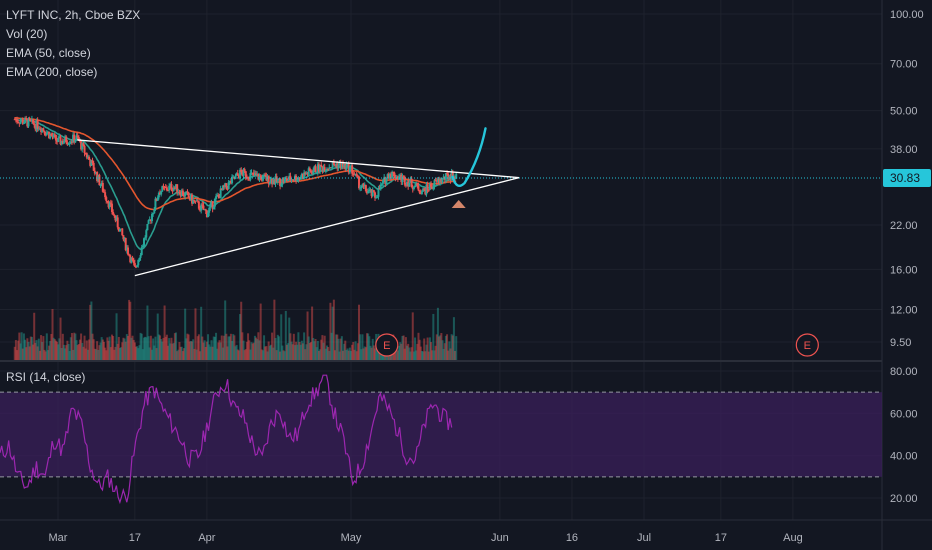  What do you see at coordinates (904, 112) in the screenshot?
I see `price-axis-label: 50.00` at bounding box center [904, 112].